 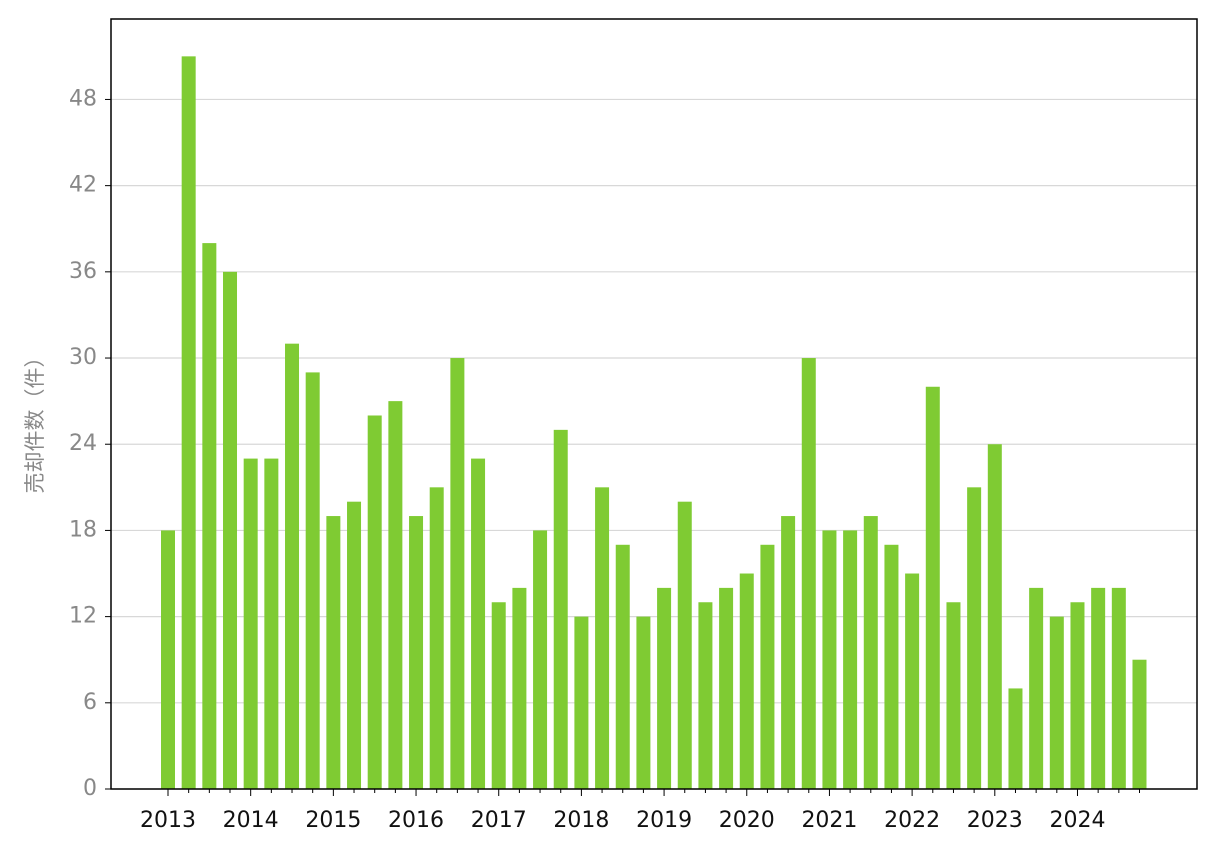 I want to click on x-tick-label: 2018, so click(x=581, y=820).